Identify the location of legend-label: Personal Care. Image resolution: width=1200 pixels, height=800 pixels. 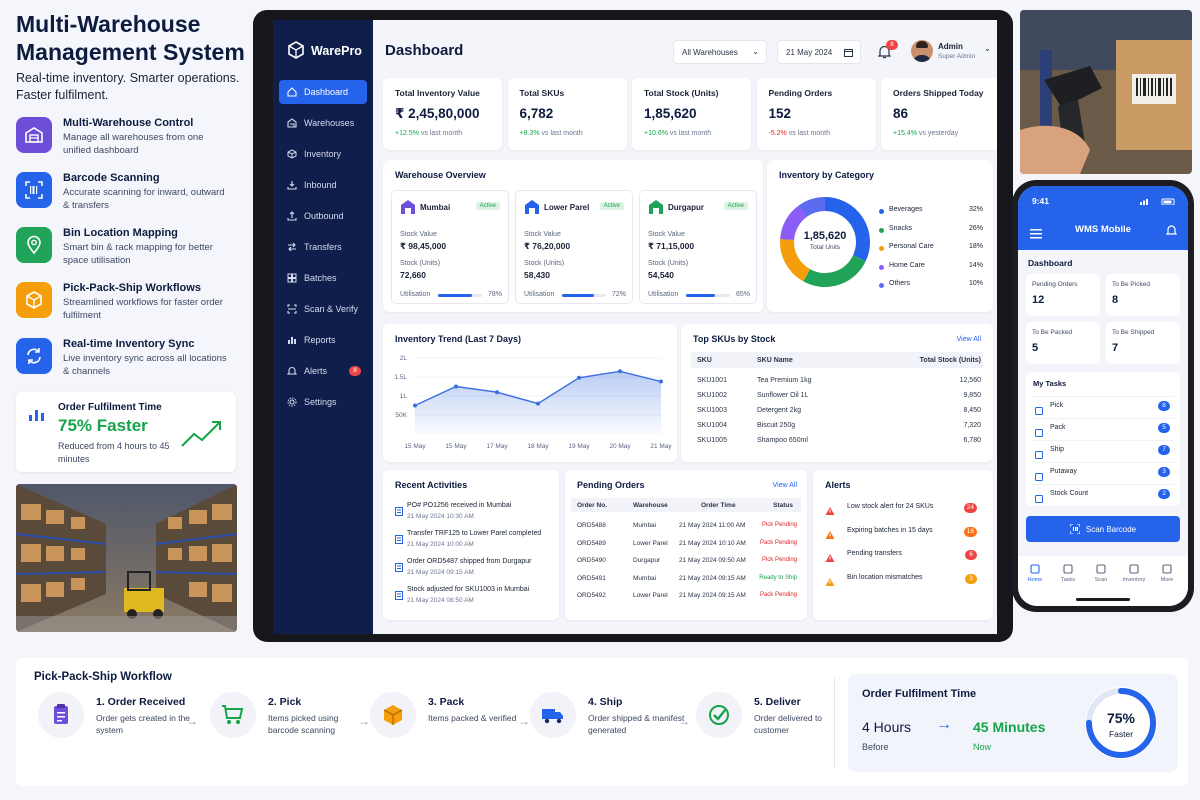
(911, 246).